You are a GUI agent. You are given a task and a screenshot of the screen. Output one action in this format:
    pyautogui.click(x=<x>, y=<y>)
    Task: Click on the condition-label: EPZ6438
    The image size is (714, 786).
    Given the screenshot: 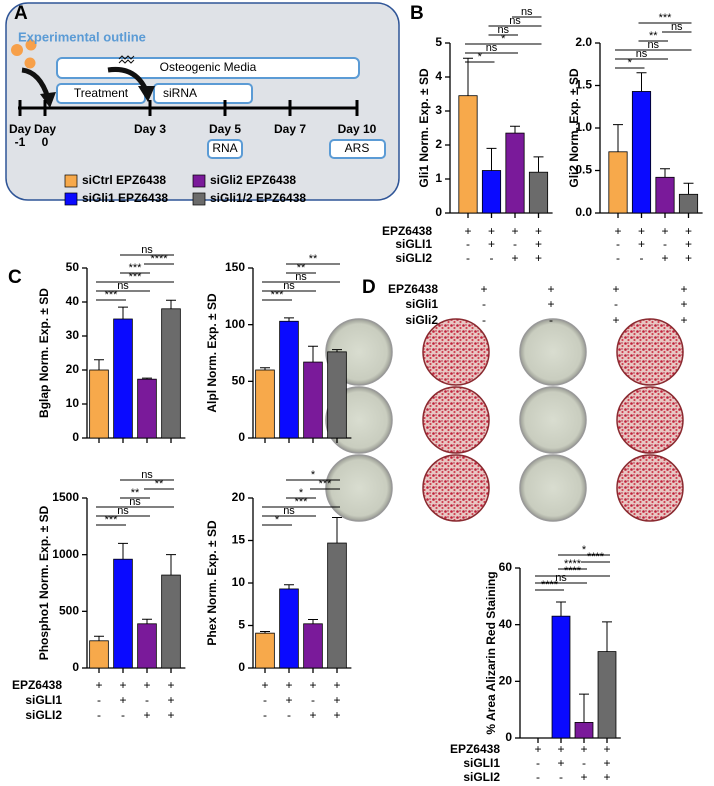 What is the action you would take?
    pyautogui.click(x=475, y=749)
    